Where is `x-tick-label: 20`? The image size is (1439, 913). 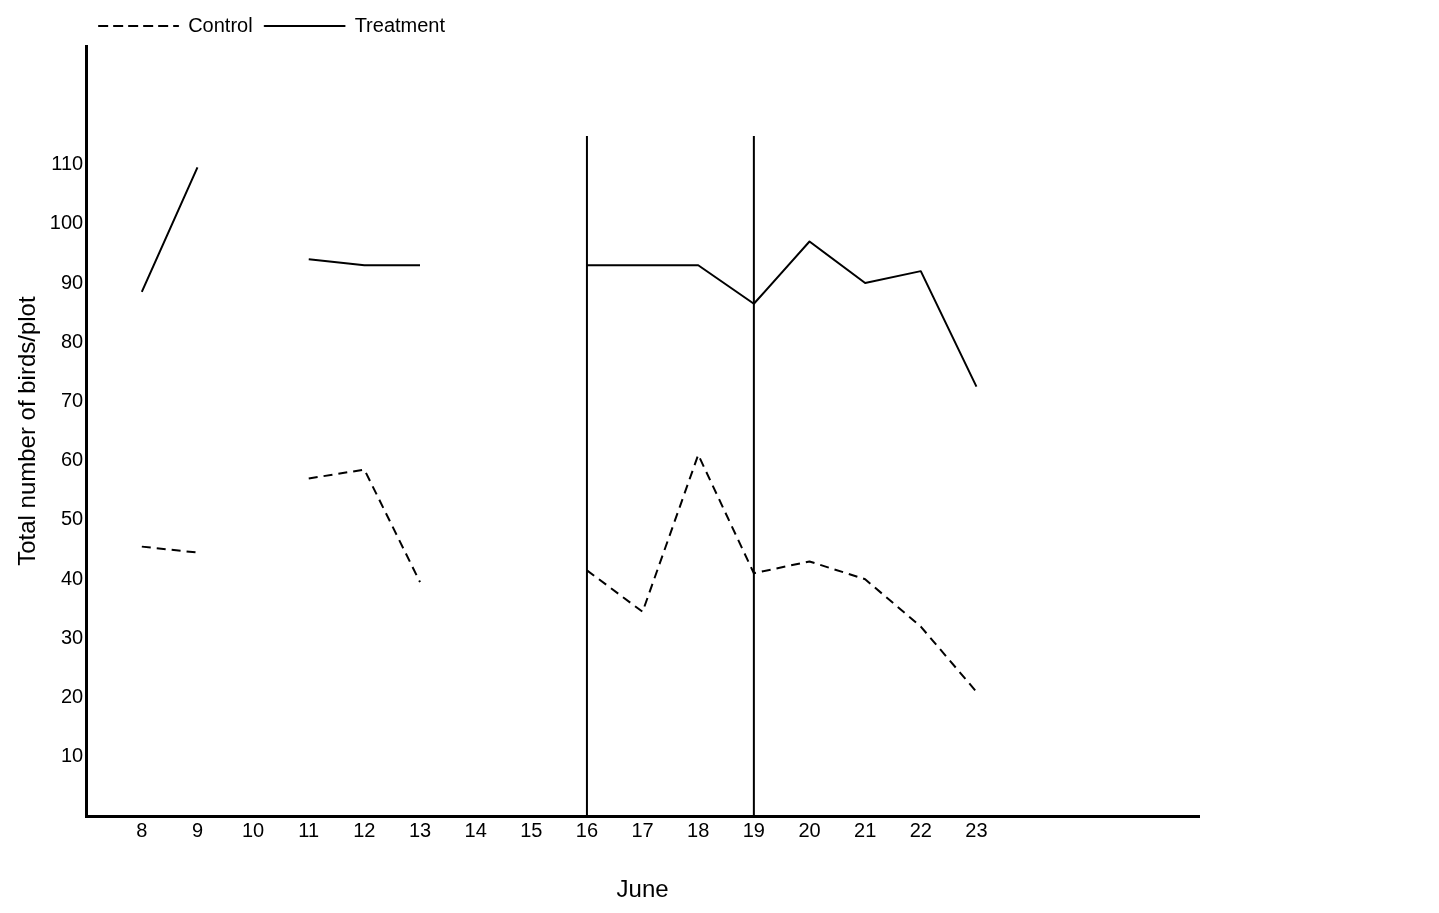
x-tick-label: 20 is located at coordinates (809, 829).